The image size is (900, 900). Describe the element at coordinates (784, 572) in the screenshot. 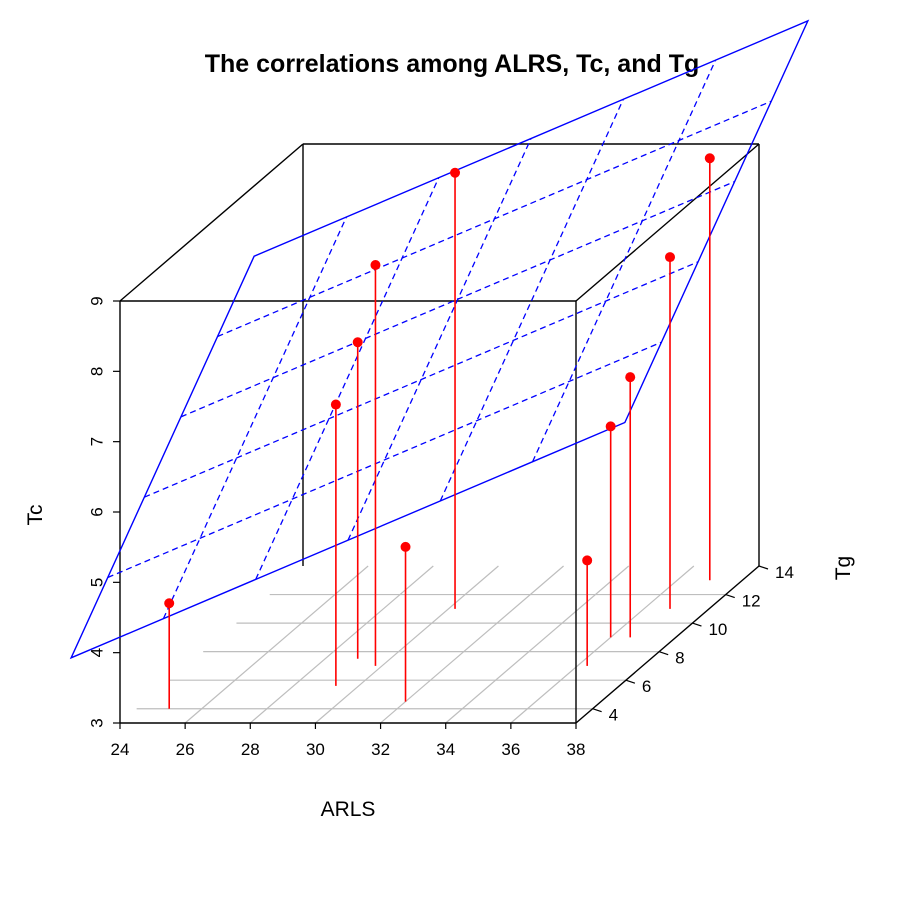

I see `y-tick-label: 14` at that location.